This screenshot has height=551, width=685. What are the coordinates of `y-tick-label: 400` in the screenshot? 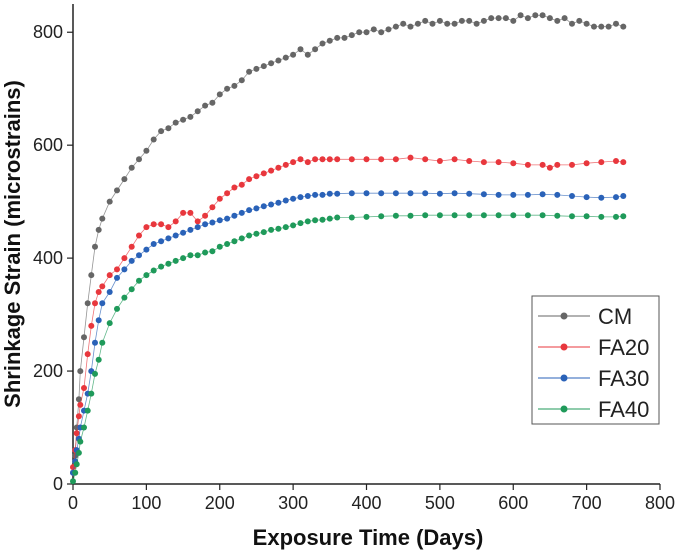 It's located at (48, 258).